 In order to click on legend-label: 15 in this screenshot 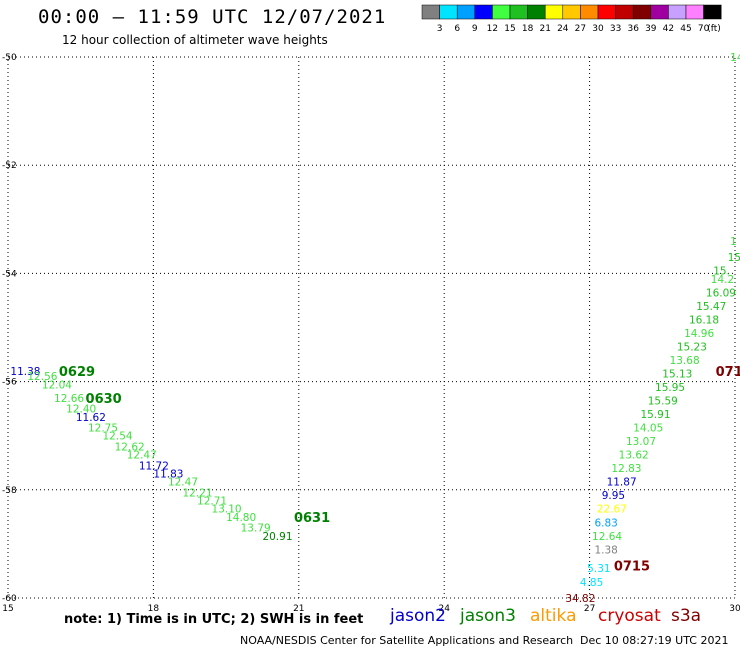, I will do `click(509, 29)`.